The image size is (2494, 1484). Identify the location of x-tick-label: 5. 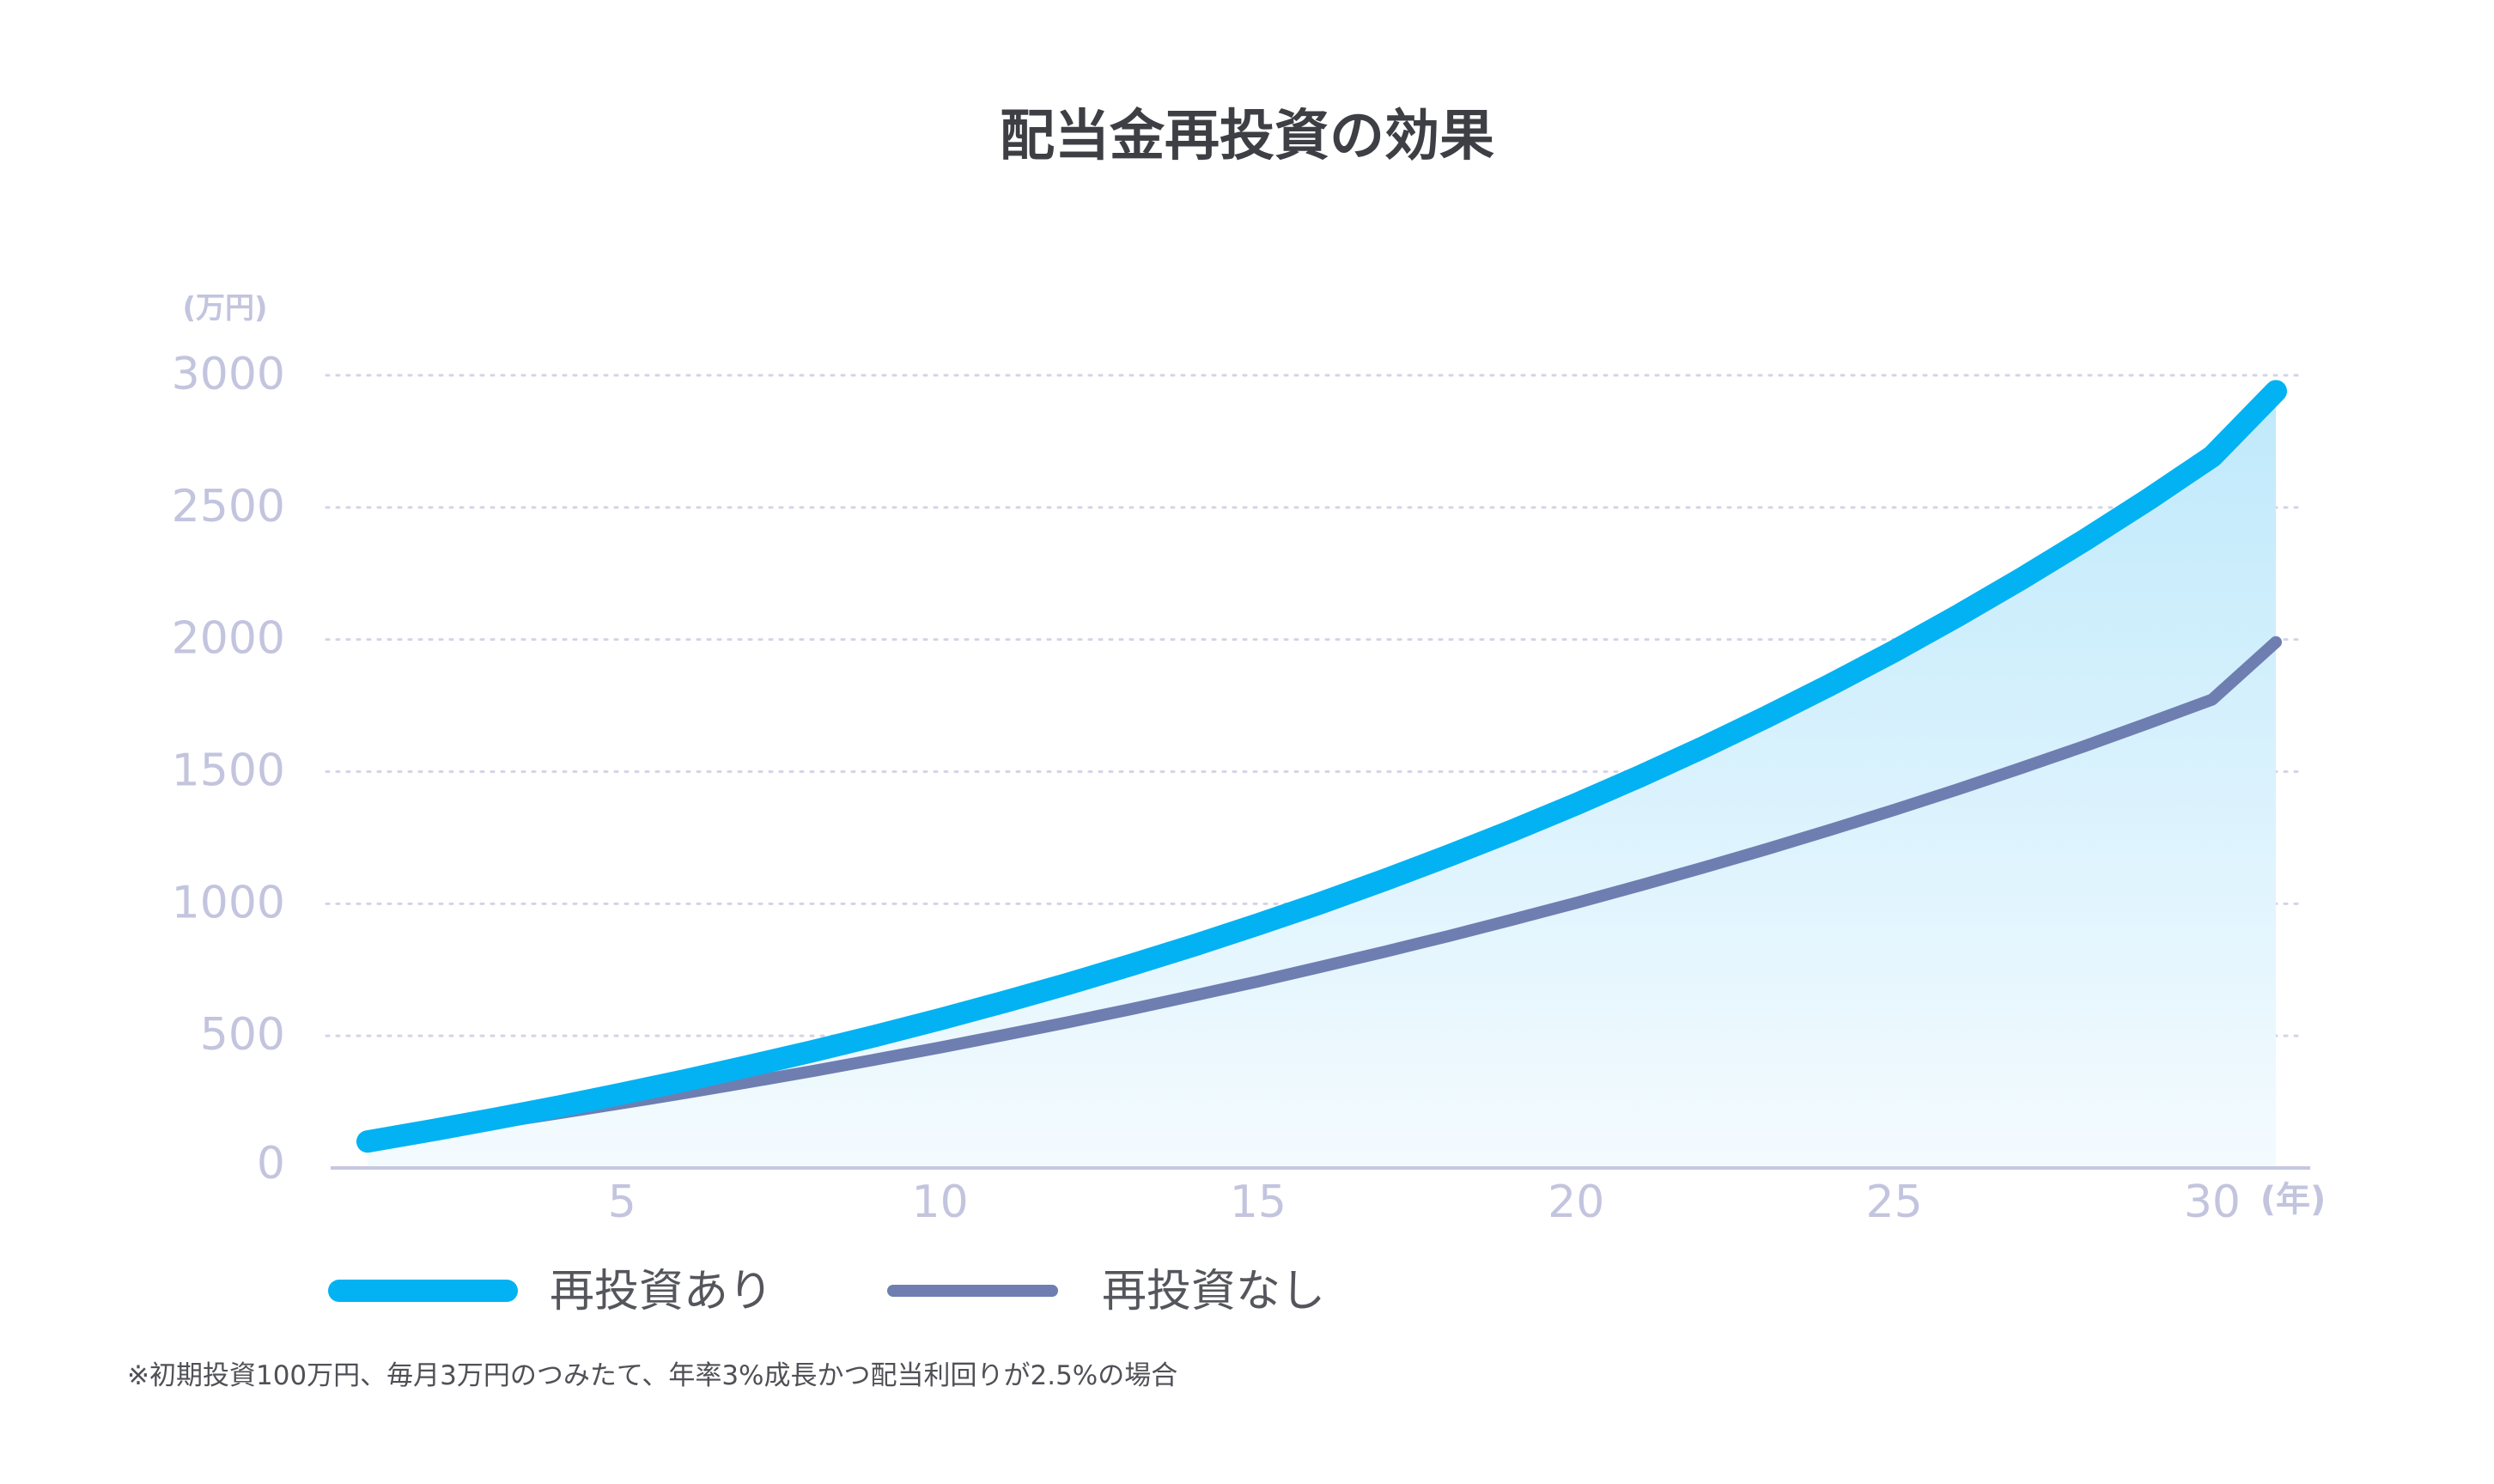
(622, 1202).